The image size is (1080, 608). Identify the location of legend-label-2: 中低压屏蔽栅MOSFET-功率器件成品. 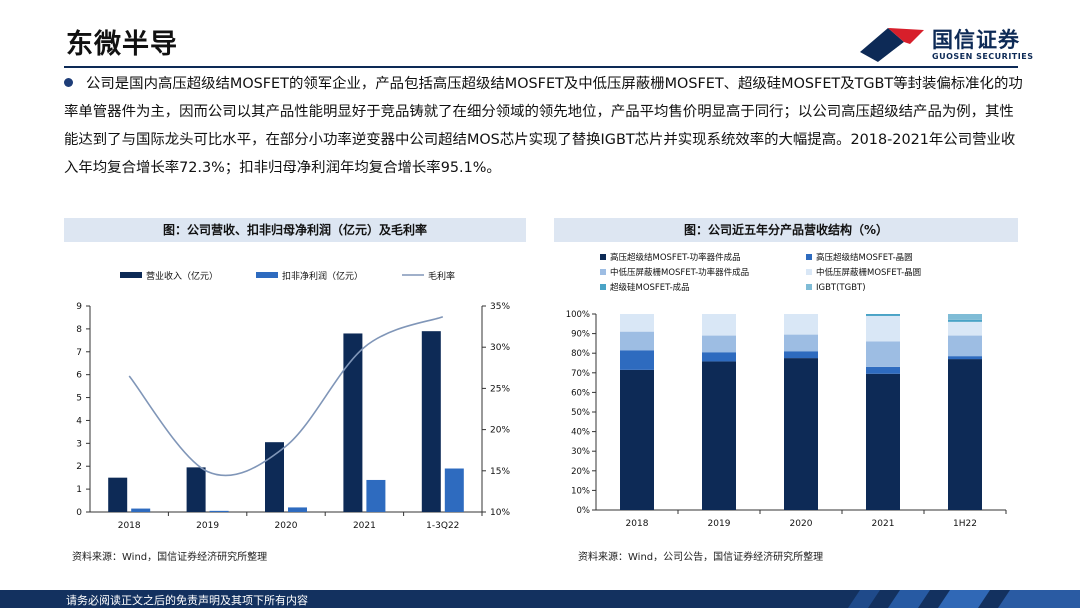
(679, 272).